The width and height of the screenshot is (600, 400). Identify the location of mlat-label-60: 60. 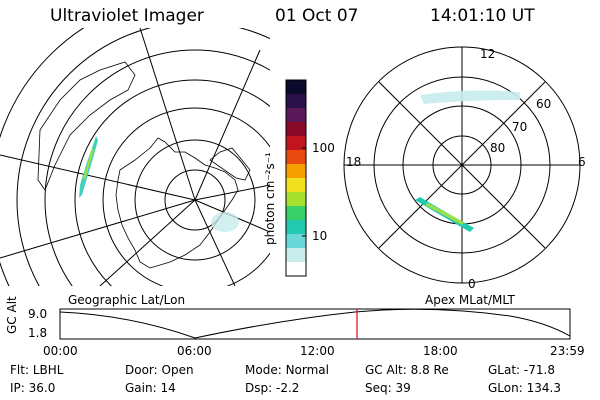
(544, 104).